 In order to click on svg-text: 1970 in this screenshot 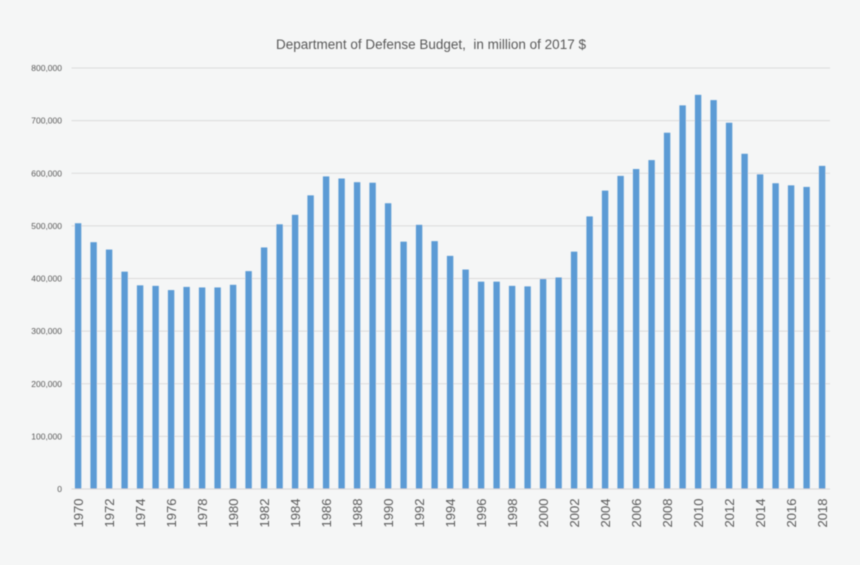, I will do `click(78, 513)`.